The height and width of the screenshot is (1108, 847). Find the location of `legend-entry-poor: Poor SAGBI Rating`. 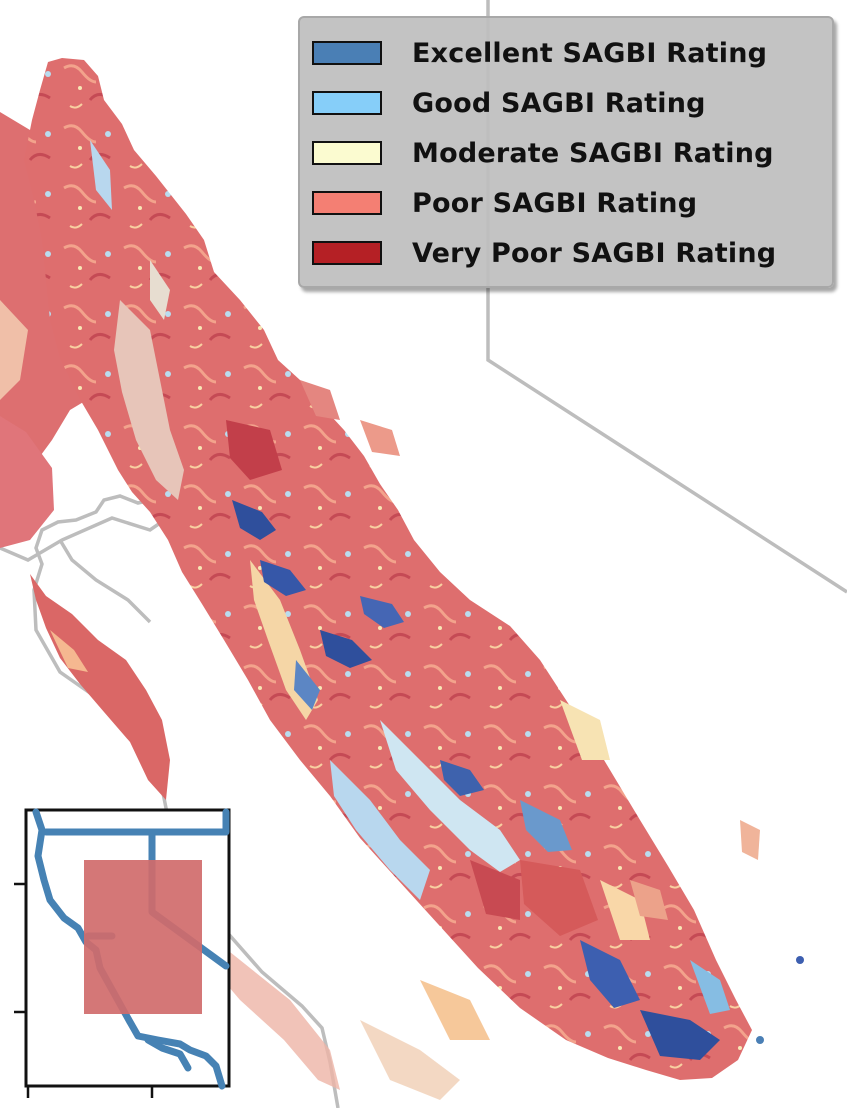

legend-entry-poor: Poor SAGBI Rating is located at coordinates (572, 203).